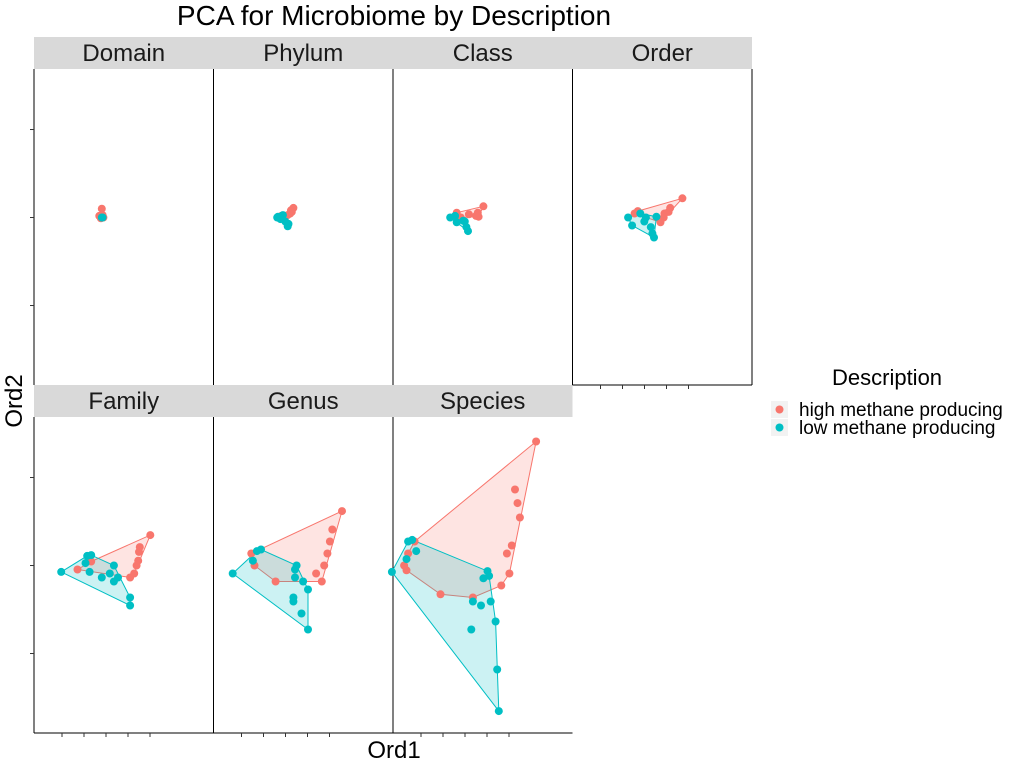 This screenshot has width=1024, height=768. I want to click on legend-label: high methane producing, so click(901, 410).